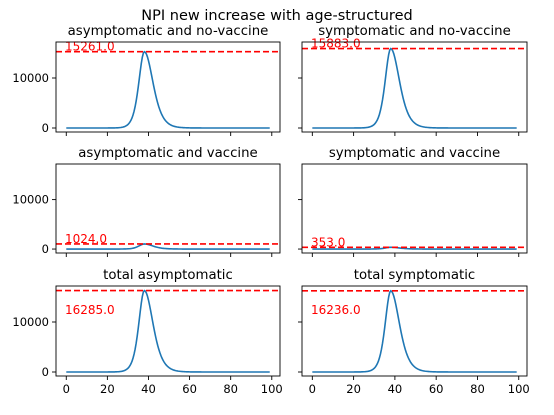 The width and height of the screenshot is (554, 415). I want to click on subplot: total symptomatic 16236.0 0 20 40 60 80 100, so click(414, 332).